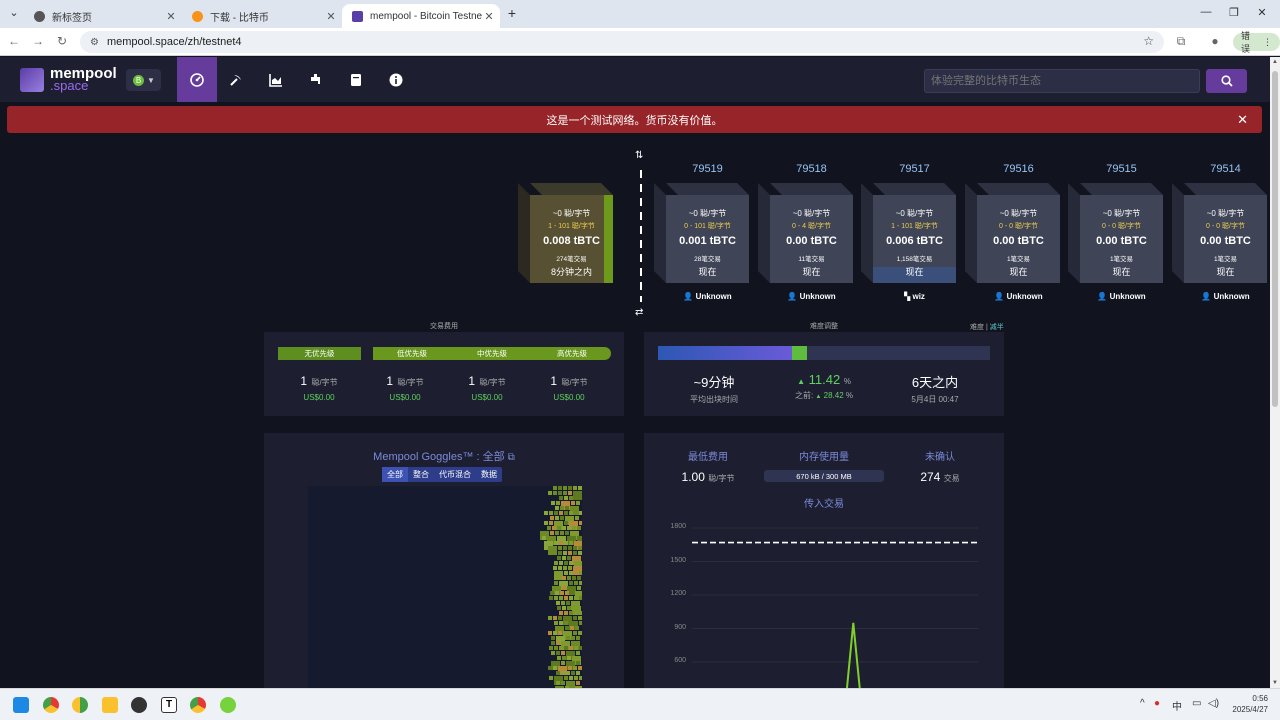 This screenshot has width=1280, height=720. What do you see at coordinates (1177, 707) in the screenshot?
I see `input-language: 中` at bounding box center [1177, 707].